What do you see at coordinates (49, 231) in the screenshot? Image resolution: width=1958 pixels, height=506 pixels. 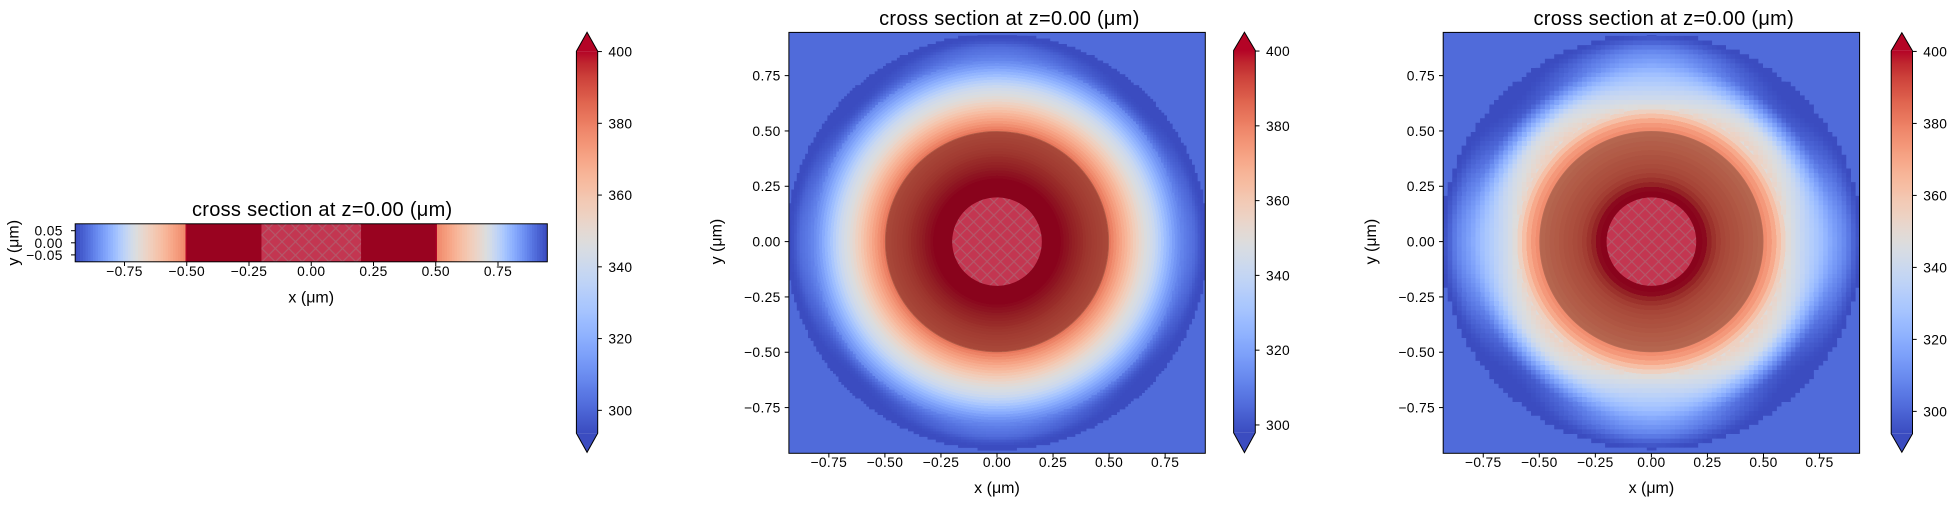 I see `svg-text: 0.05` at bounding box center [49, 231].